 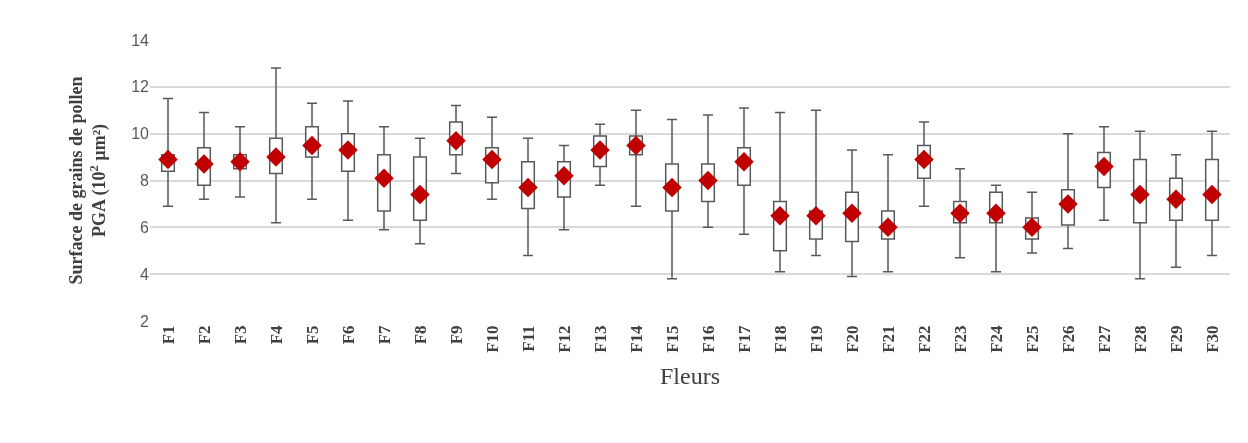 What do you see at coordinates (528, 338) in the screenshot?
I see `x-tick-label: F11` at bounding box center [528, 338].